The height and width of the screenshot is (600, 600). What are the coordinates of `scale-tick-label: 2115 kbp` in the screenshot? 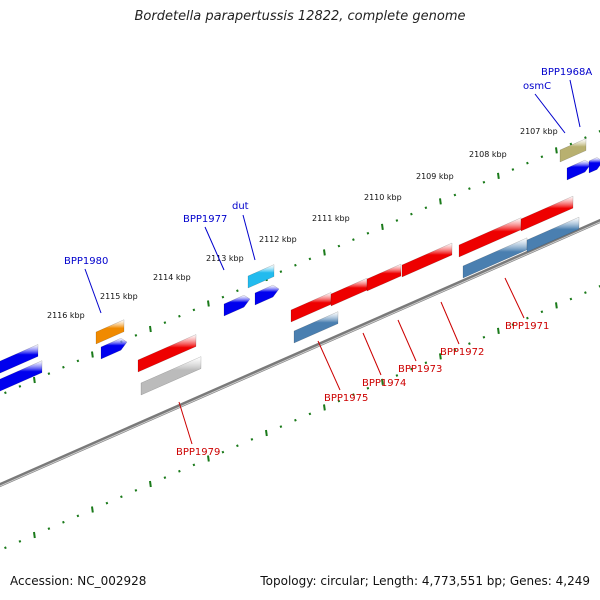 It's located at (119, 296).